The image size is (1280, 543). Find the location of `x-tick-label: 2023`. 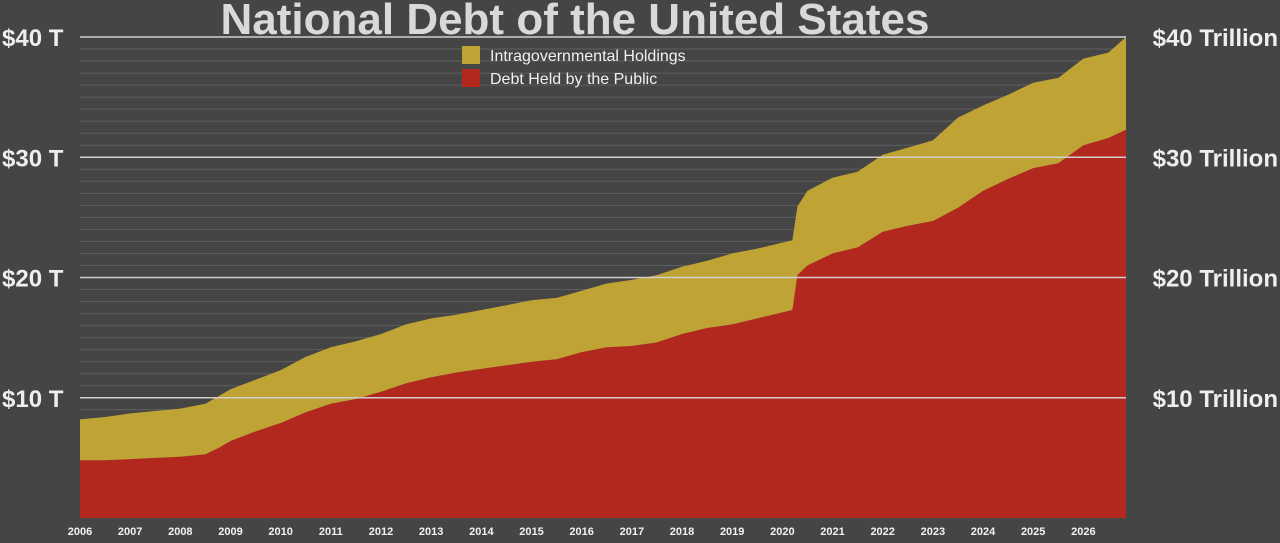

x-tick-label: 2023 is located at coordinates (933, 532).